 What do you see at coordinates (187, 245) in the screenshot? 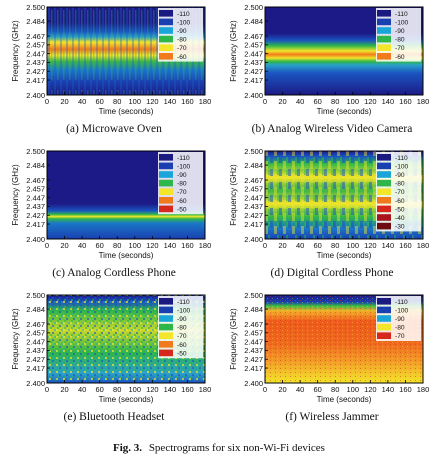
I see `x-tick-label: 160` at bounding box center [187, 245].